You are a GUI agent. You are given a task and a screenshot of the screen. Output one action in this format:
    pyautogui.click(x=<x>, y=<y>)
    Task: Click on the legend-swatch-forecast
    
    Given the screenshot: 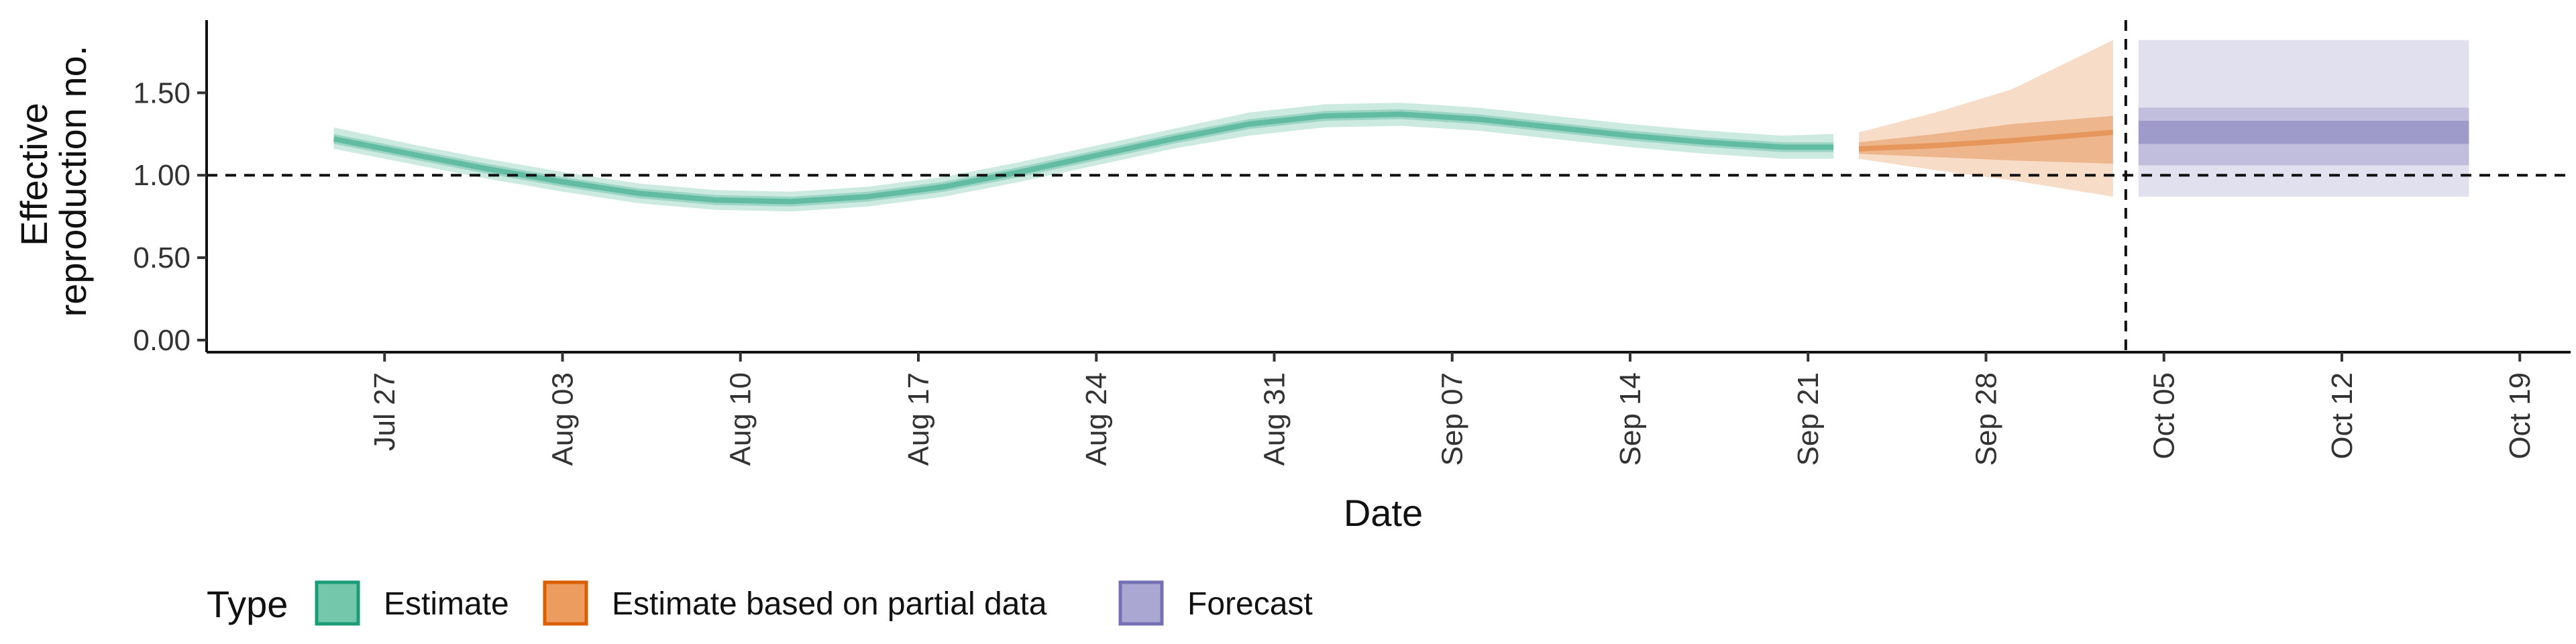 What is the action you would take?
    pyautogui.click(x=1141, y=603)
    